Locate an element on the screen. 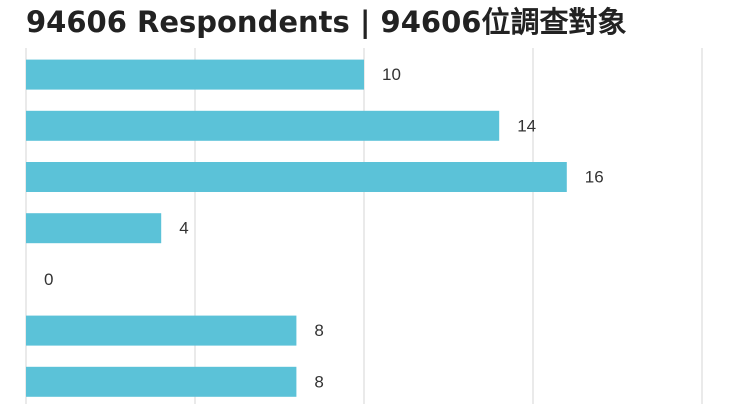 This screenshot has width=733, height=404. value-label: 10 is located at coordinates (391, 74).